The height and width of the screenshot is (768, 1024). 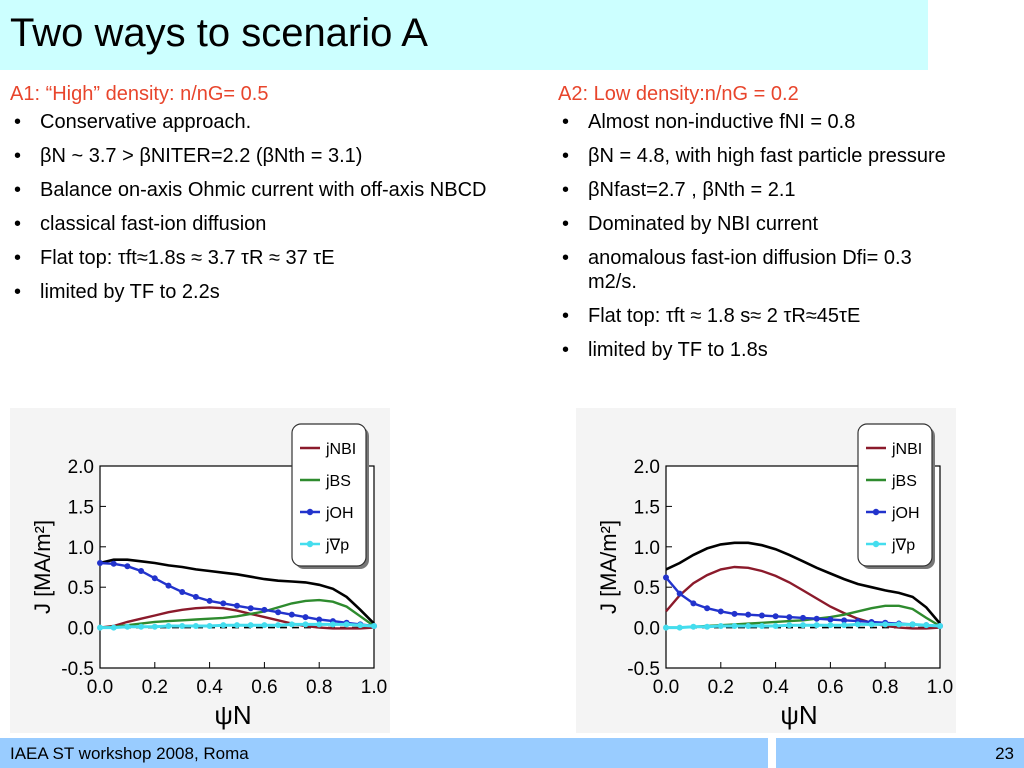 What do you see at coordinates (81, 629) in the screenshot?
I see `chart-0-y-tick-label: 0.0` at bounding box center [81, 629].